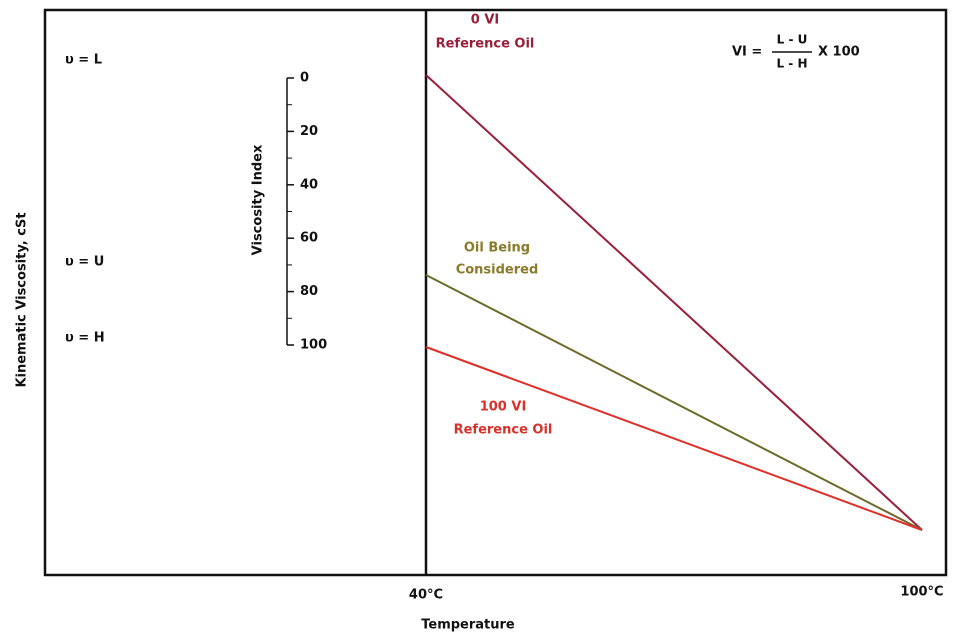 This screenshot has height=636, width=958. I want to click on y-axis-label: Kinematic Viscosity, cSt, so click(22, 299).